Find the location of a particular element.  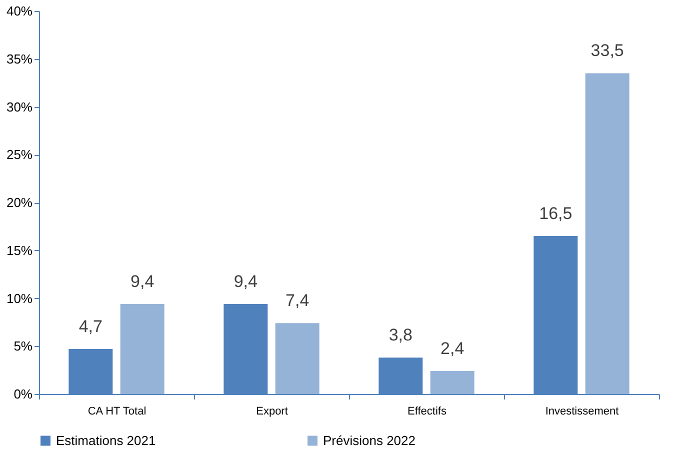

data-label: 2,4 is located at coordinates (452, 348).